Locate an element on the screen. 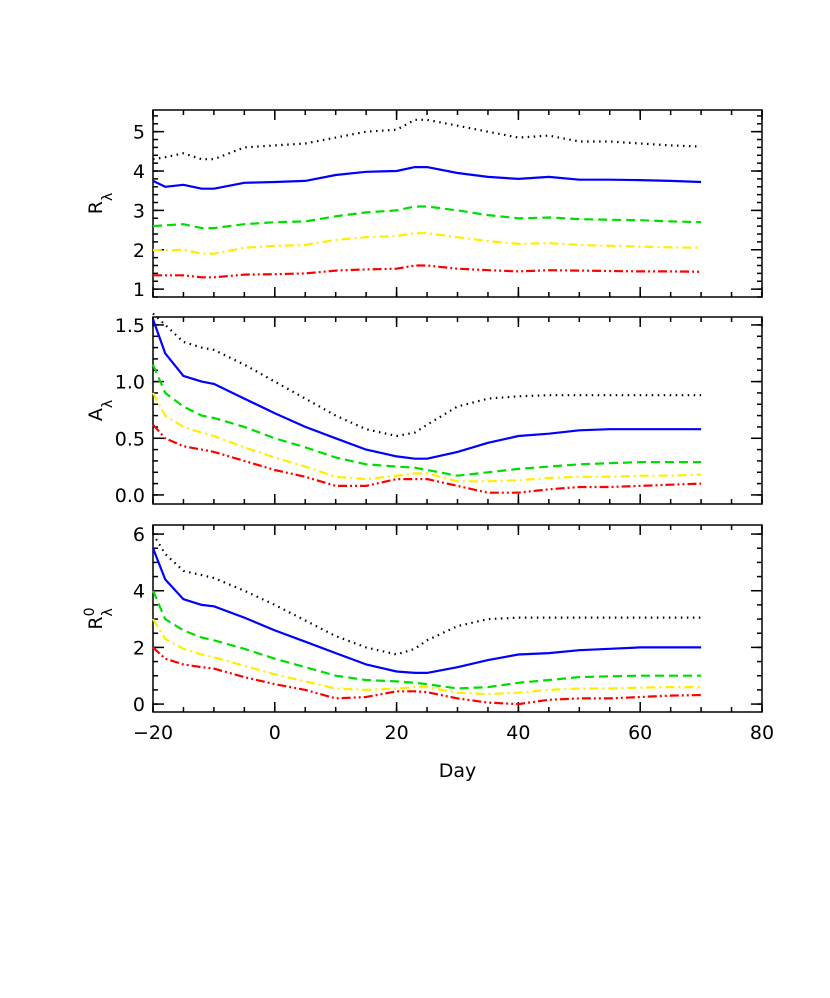 The width and height of the screenshot is (830, 998). x-axis-label: Day is located at coordinates (458, 771).